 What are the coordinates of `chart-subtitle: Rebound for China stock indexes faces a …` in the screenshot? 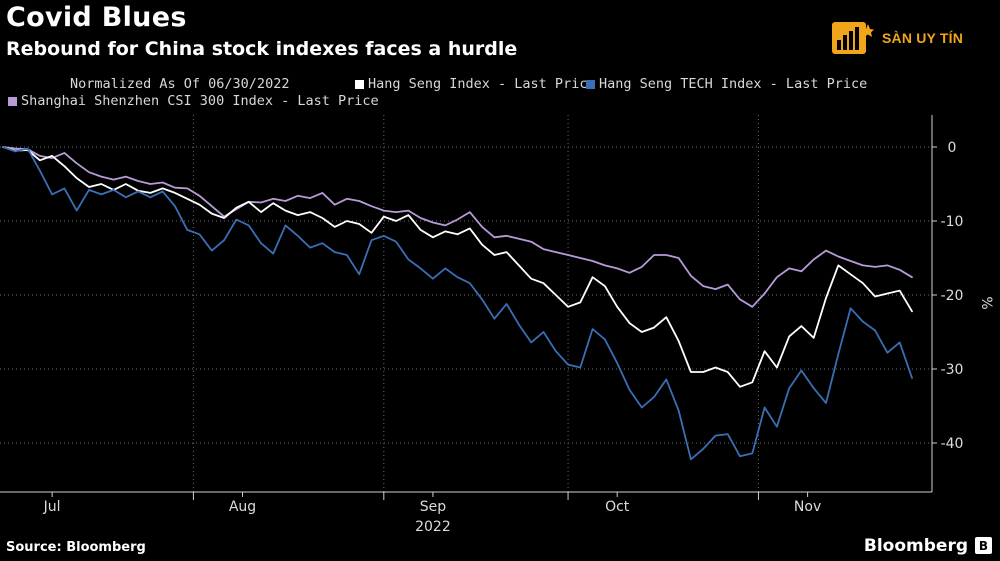 It's located at (262, 49).